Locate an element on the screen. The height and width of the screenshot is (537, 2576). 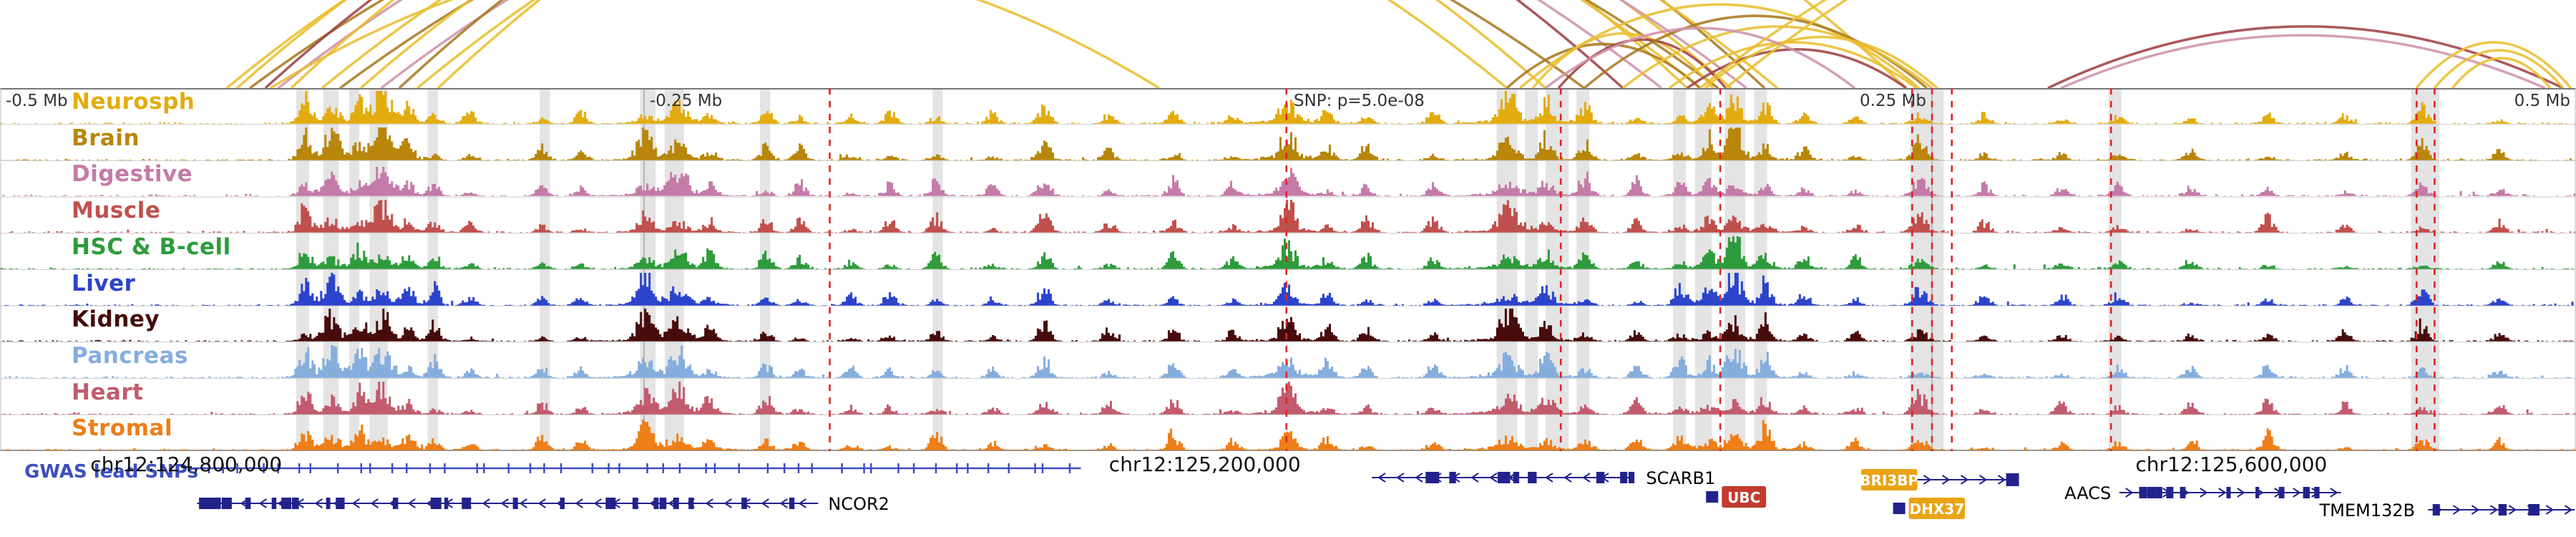
ruler-tick-label: -0.25 Mb is located at coordinates (686, 101).